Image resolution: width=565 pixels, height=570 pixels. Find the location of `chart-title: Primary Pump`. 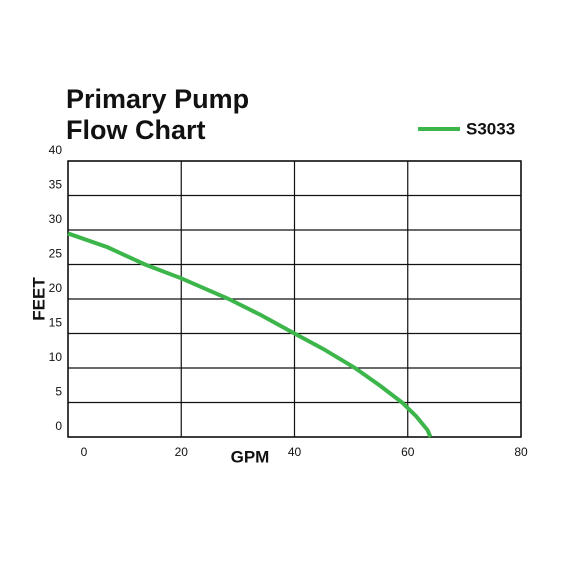

chart-title: Primary Pump is located at coordinates (157, 99).